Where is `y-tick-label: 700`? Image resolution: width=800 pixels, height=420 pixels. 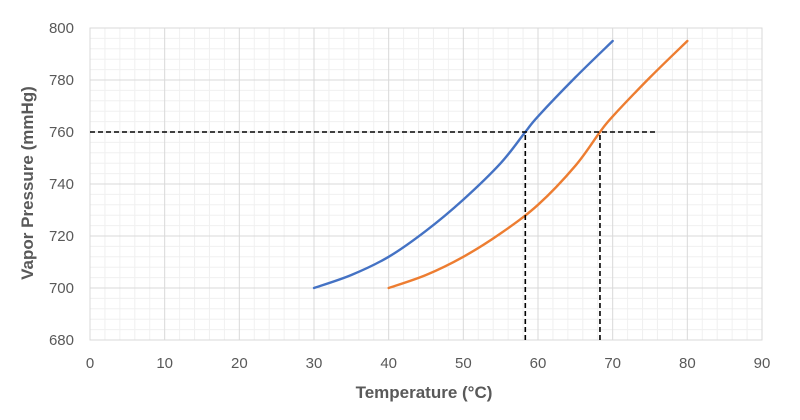
y-tick-label: 700 is located at coordinates (61, 288).